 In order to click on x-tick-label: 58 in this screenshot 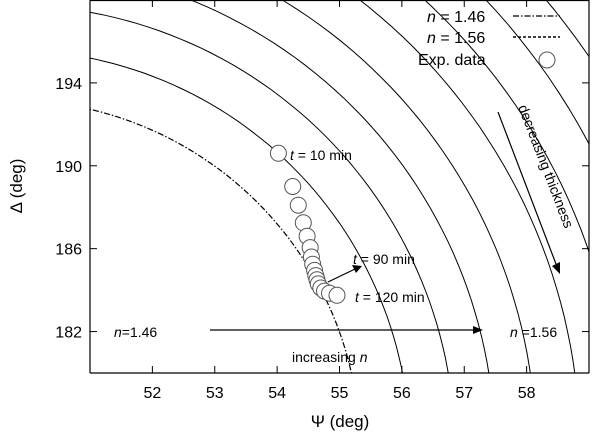, I will do `click(527, 393)`.